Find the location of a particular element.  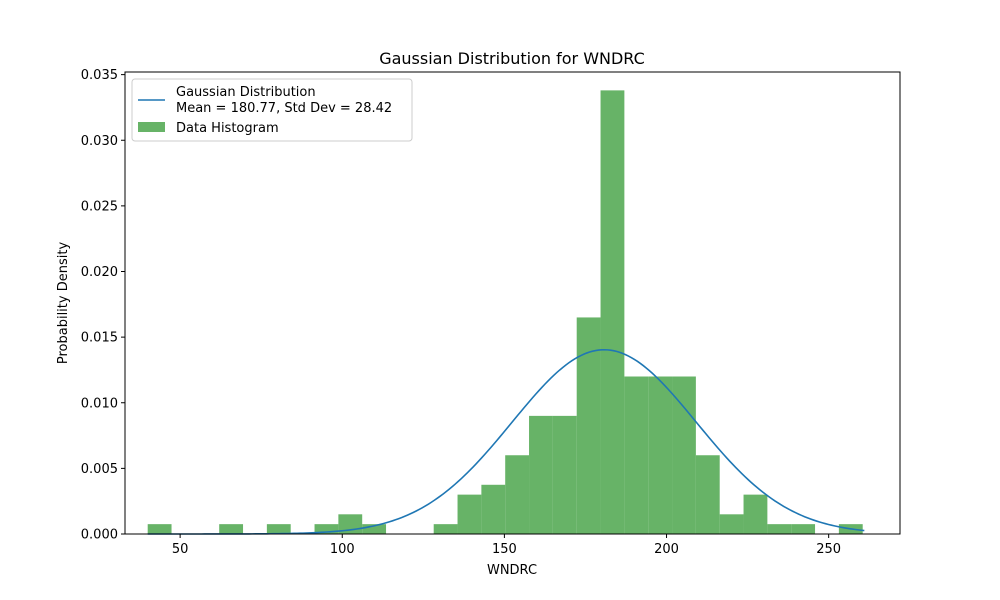

y-tick-label: 0.005 is located at coordinates (99, 469).